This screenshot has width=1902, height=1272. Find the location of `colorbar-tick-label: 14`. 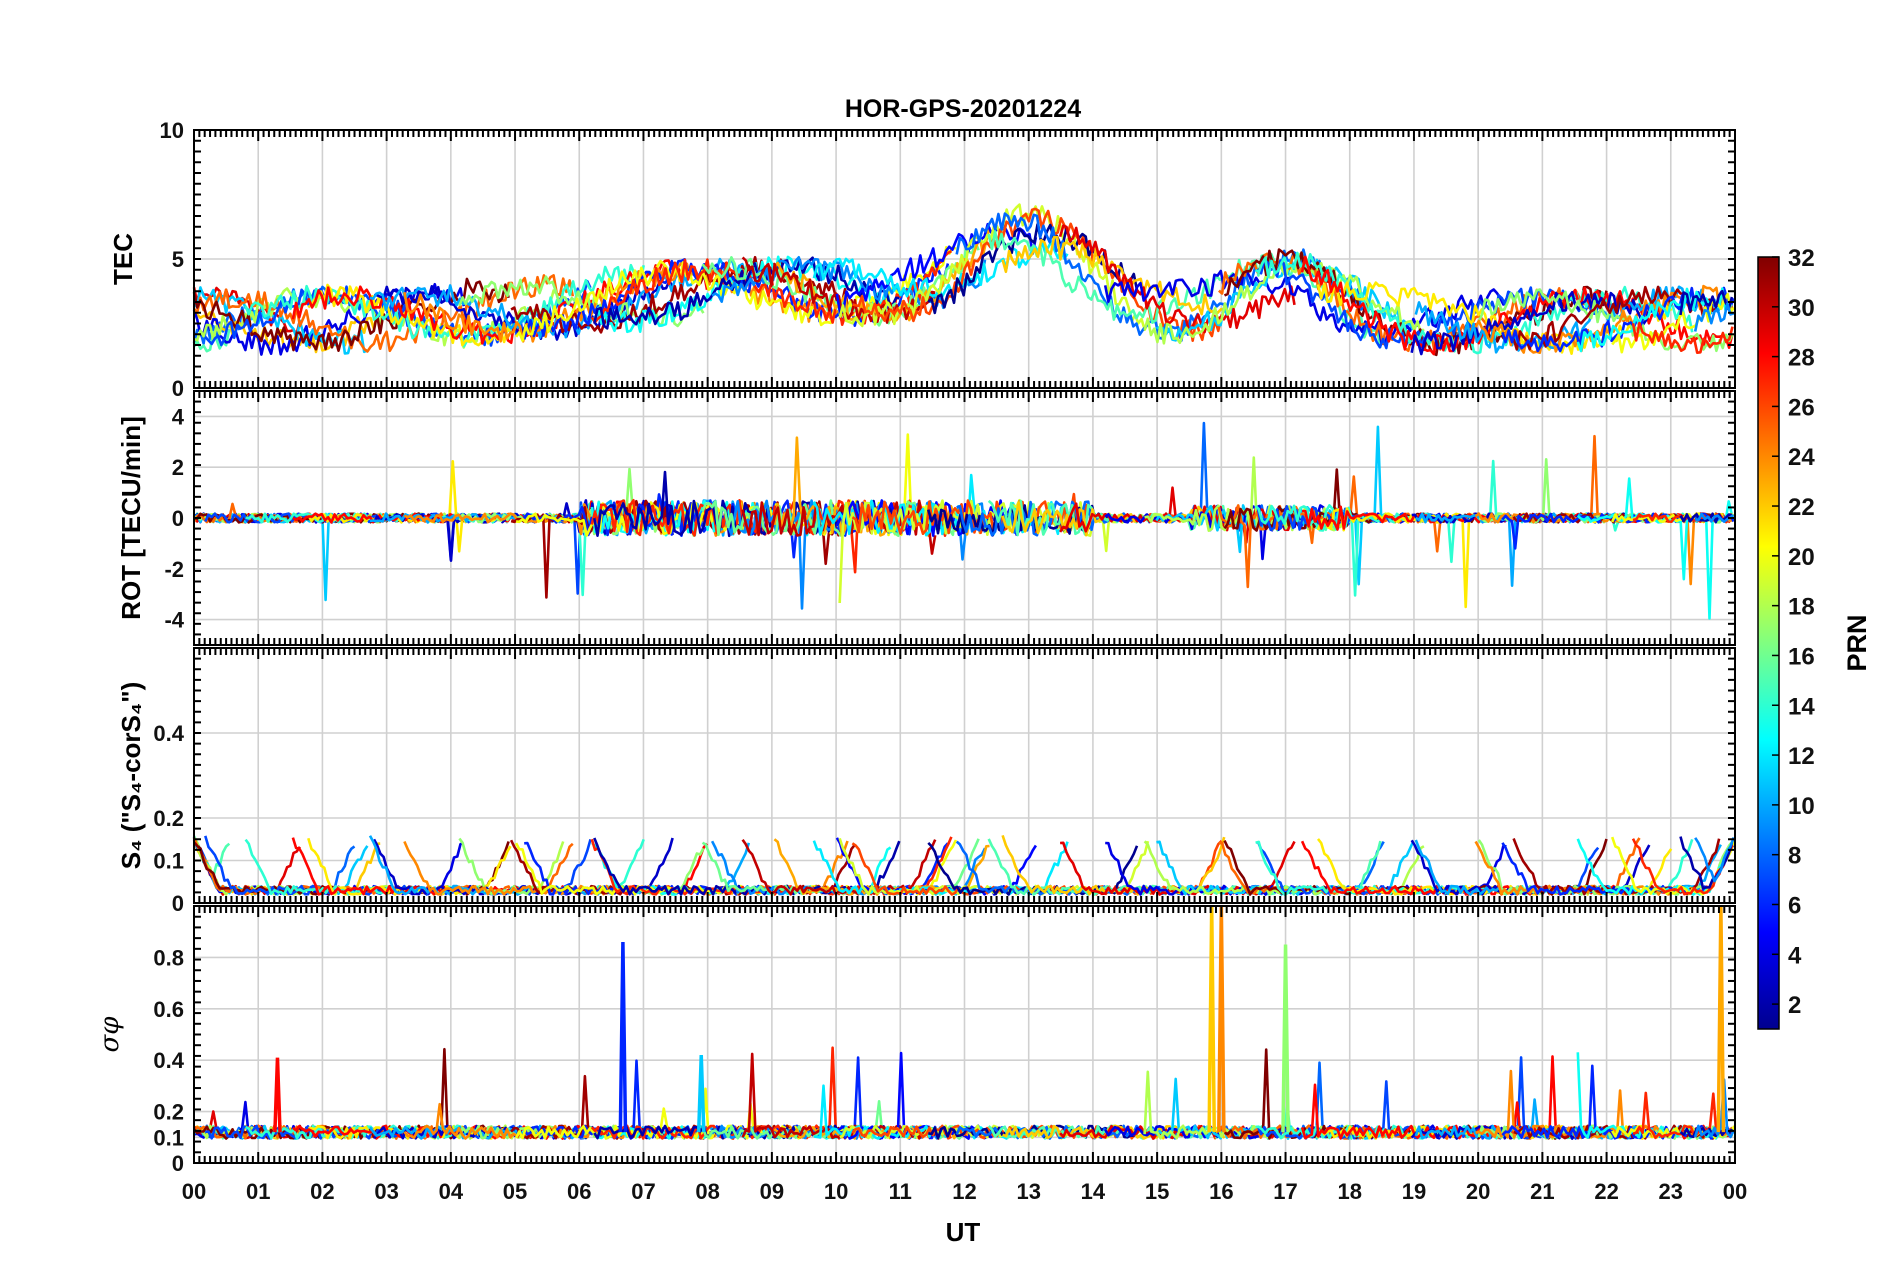

colorbar-tick-label: 14 is located at coordinates (1801, 706).